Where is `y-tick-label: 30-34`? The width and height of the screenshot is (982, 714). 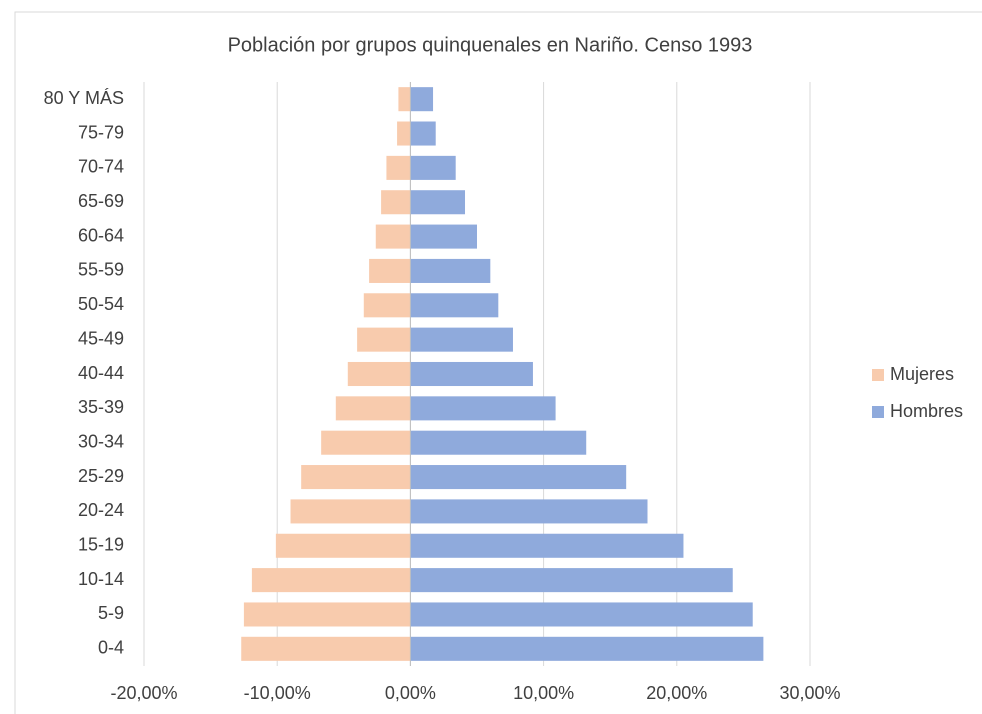 y-tick-label: 30-34 is located at coordinates (101, 441).